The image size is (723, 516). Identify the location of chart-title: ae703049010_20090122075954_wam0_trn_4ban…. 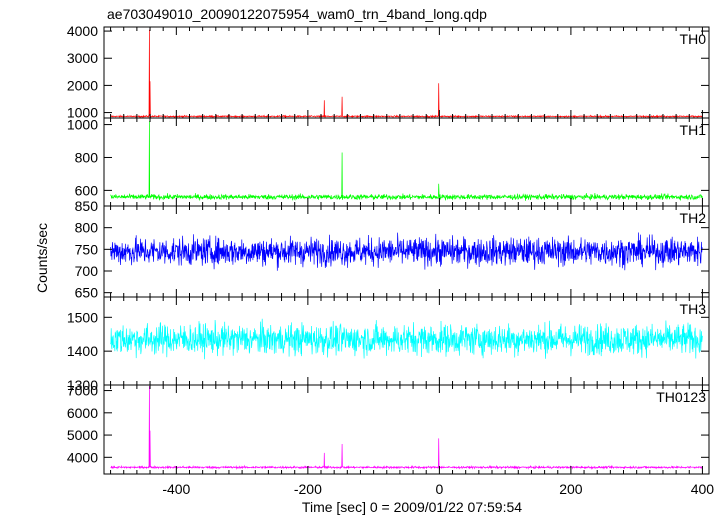
(297, 14).